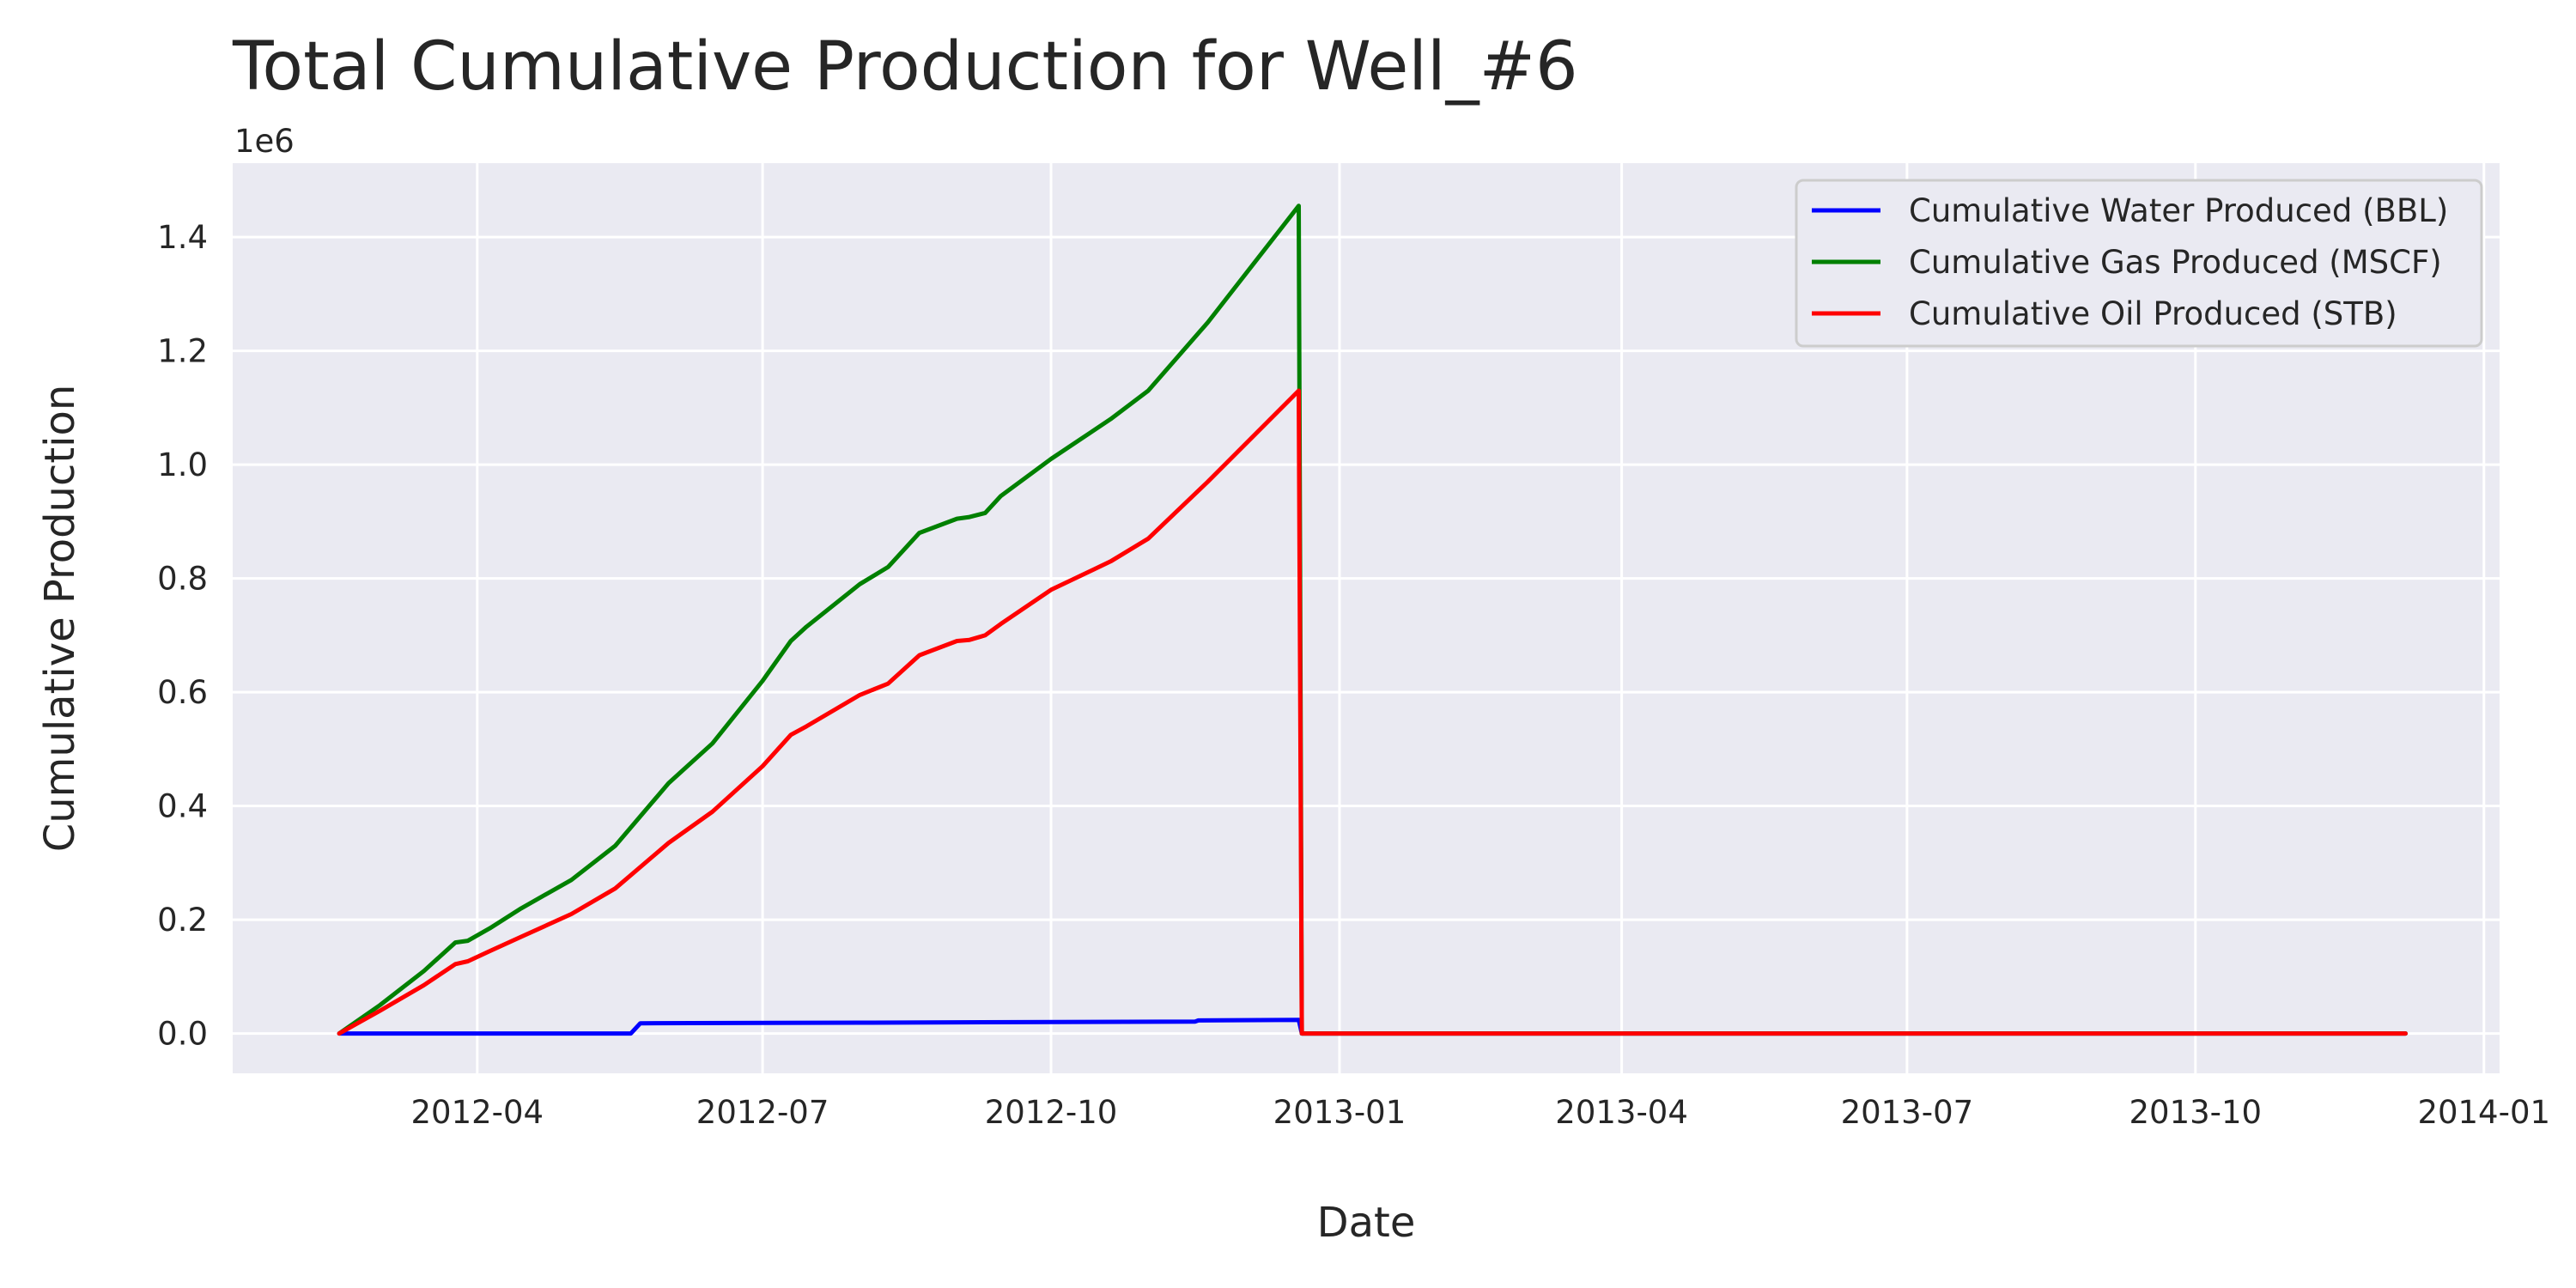 This screenshot has height=1288, width=2576. What do you see at coordinates (1908, 1112) in the screenshot?
I see `x-tick-label: 2013-07` at bounding box center [1908, 1112].